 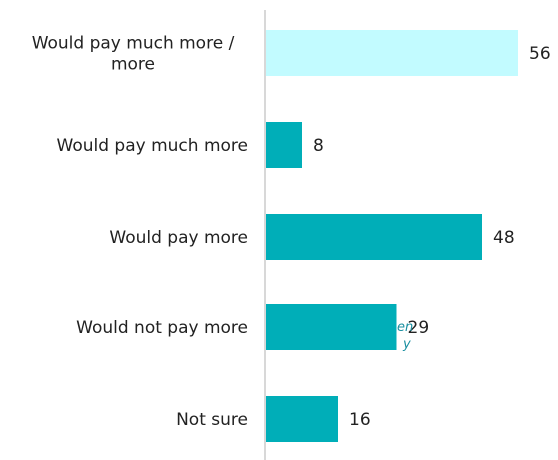 What do you see at coordinates (540, 54) in the screenshot?
I see `value-label-0: 56` at bounding box center [540, 54].